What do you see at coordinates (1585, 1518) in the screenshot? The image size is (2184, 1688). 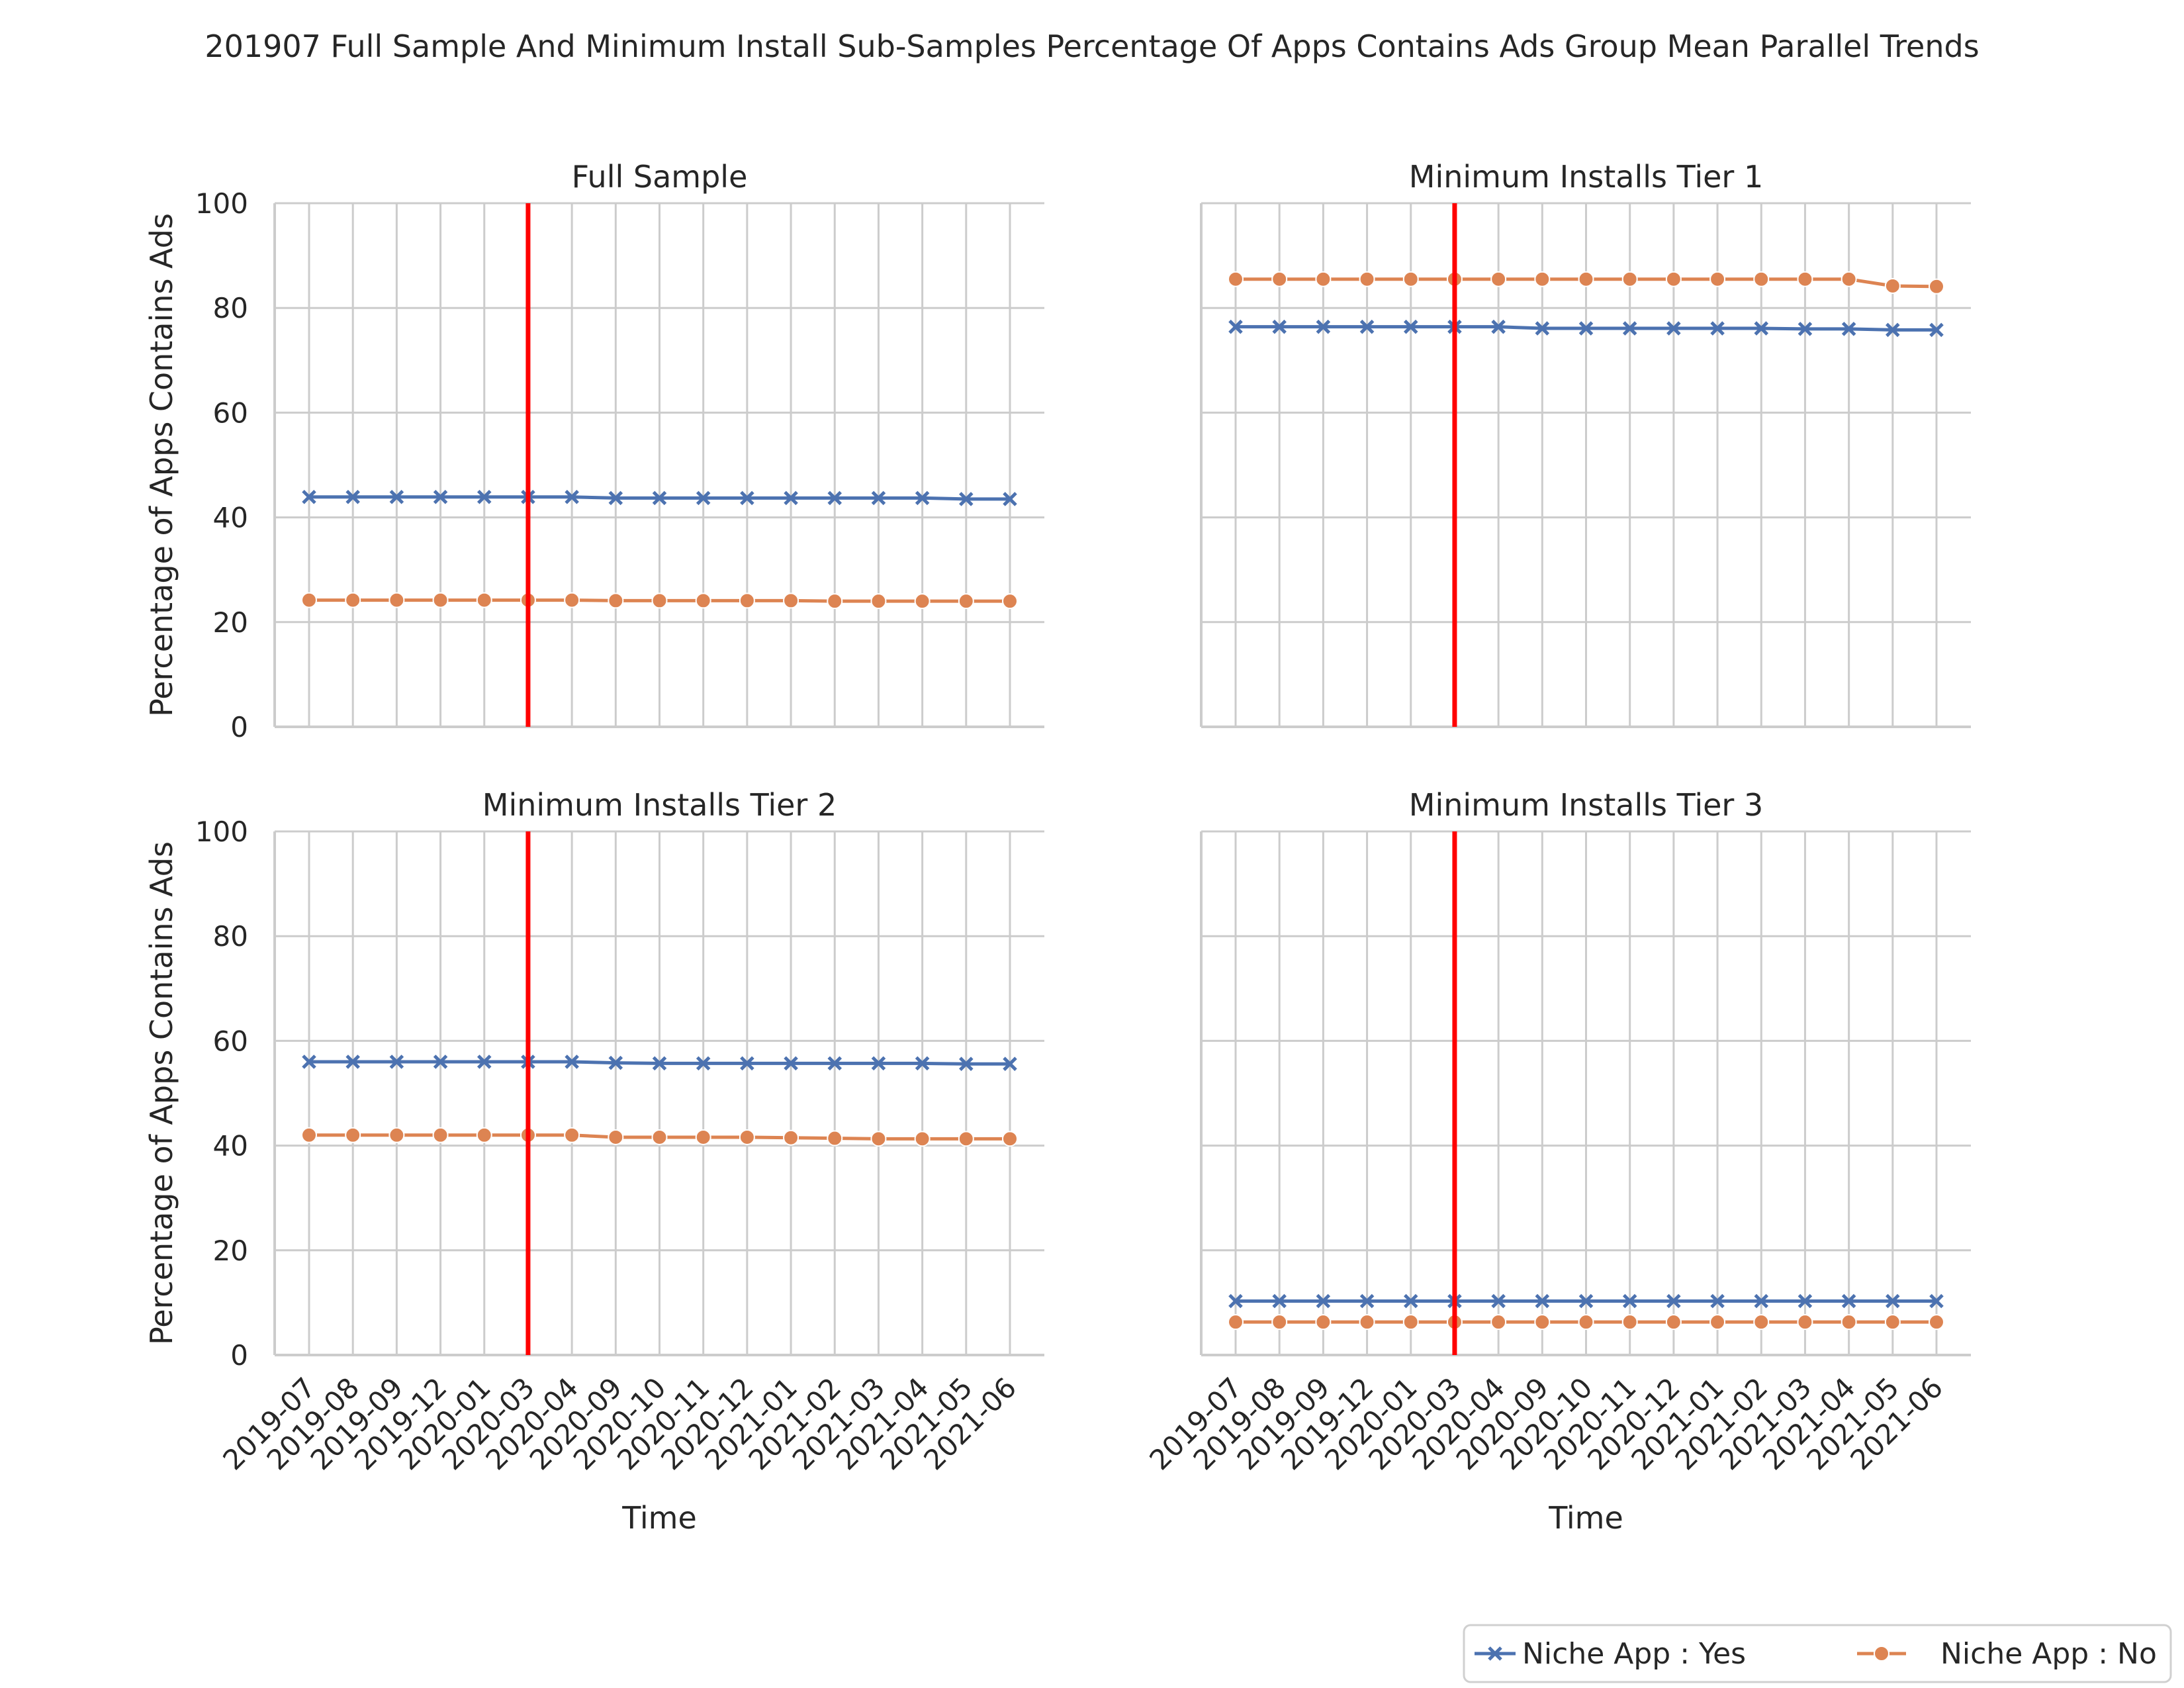 I see `x-axis-label: Time` at bounding box center [1585, 1518].